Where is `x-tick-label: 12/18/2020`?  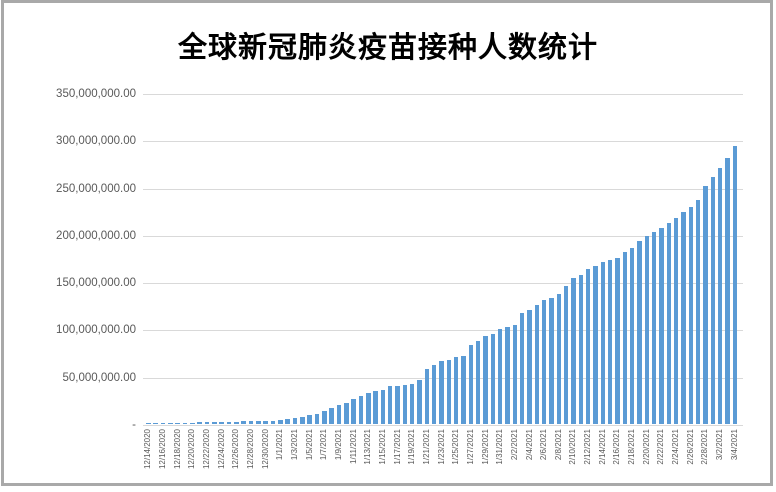 x-tick-label: 12/18/2020 is located at coordinates (177, 449).